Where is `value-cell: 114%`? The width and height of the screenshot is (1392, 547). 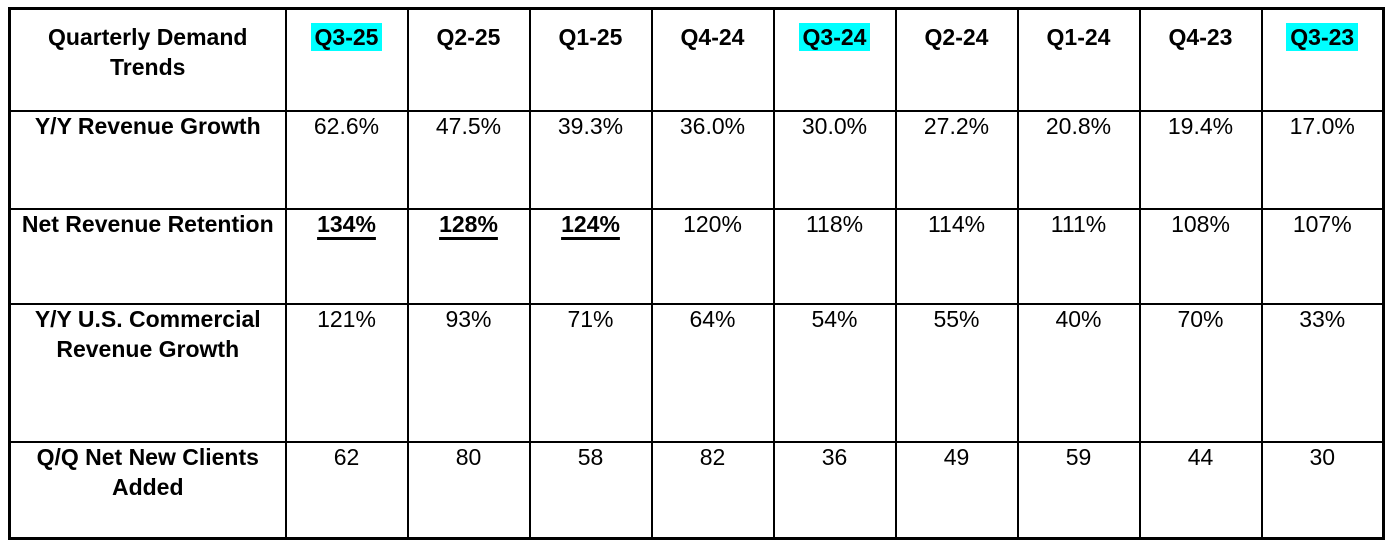 value-cell: 114% is located at coordinates (956, 256).